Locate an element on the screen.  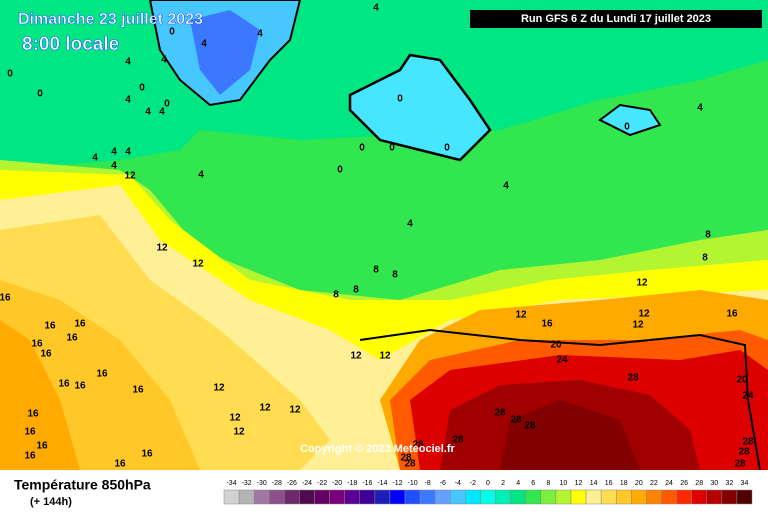
scale-label: 0 is located at coordinates (488, 483).